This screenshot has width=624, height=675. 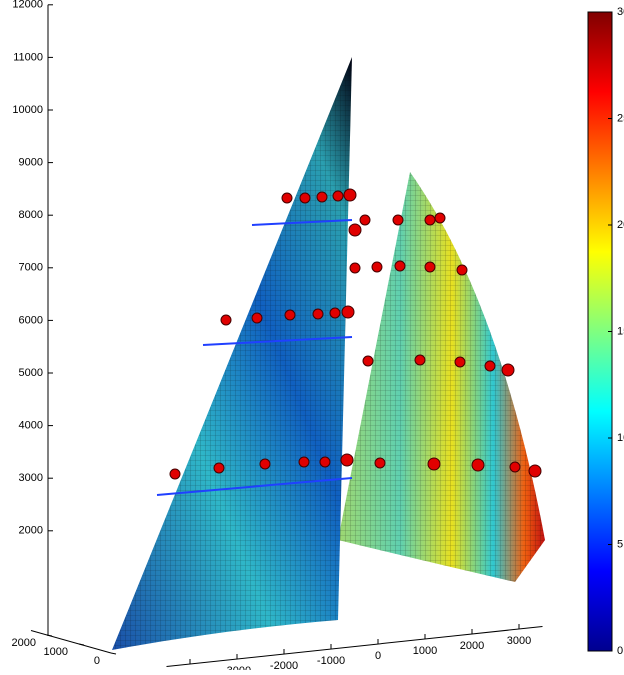 What do you see at coordinates (27, 5) in the screenshot?
I see `z-tick-label: 12000` at bounding box center [27, 5].